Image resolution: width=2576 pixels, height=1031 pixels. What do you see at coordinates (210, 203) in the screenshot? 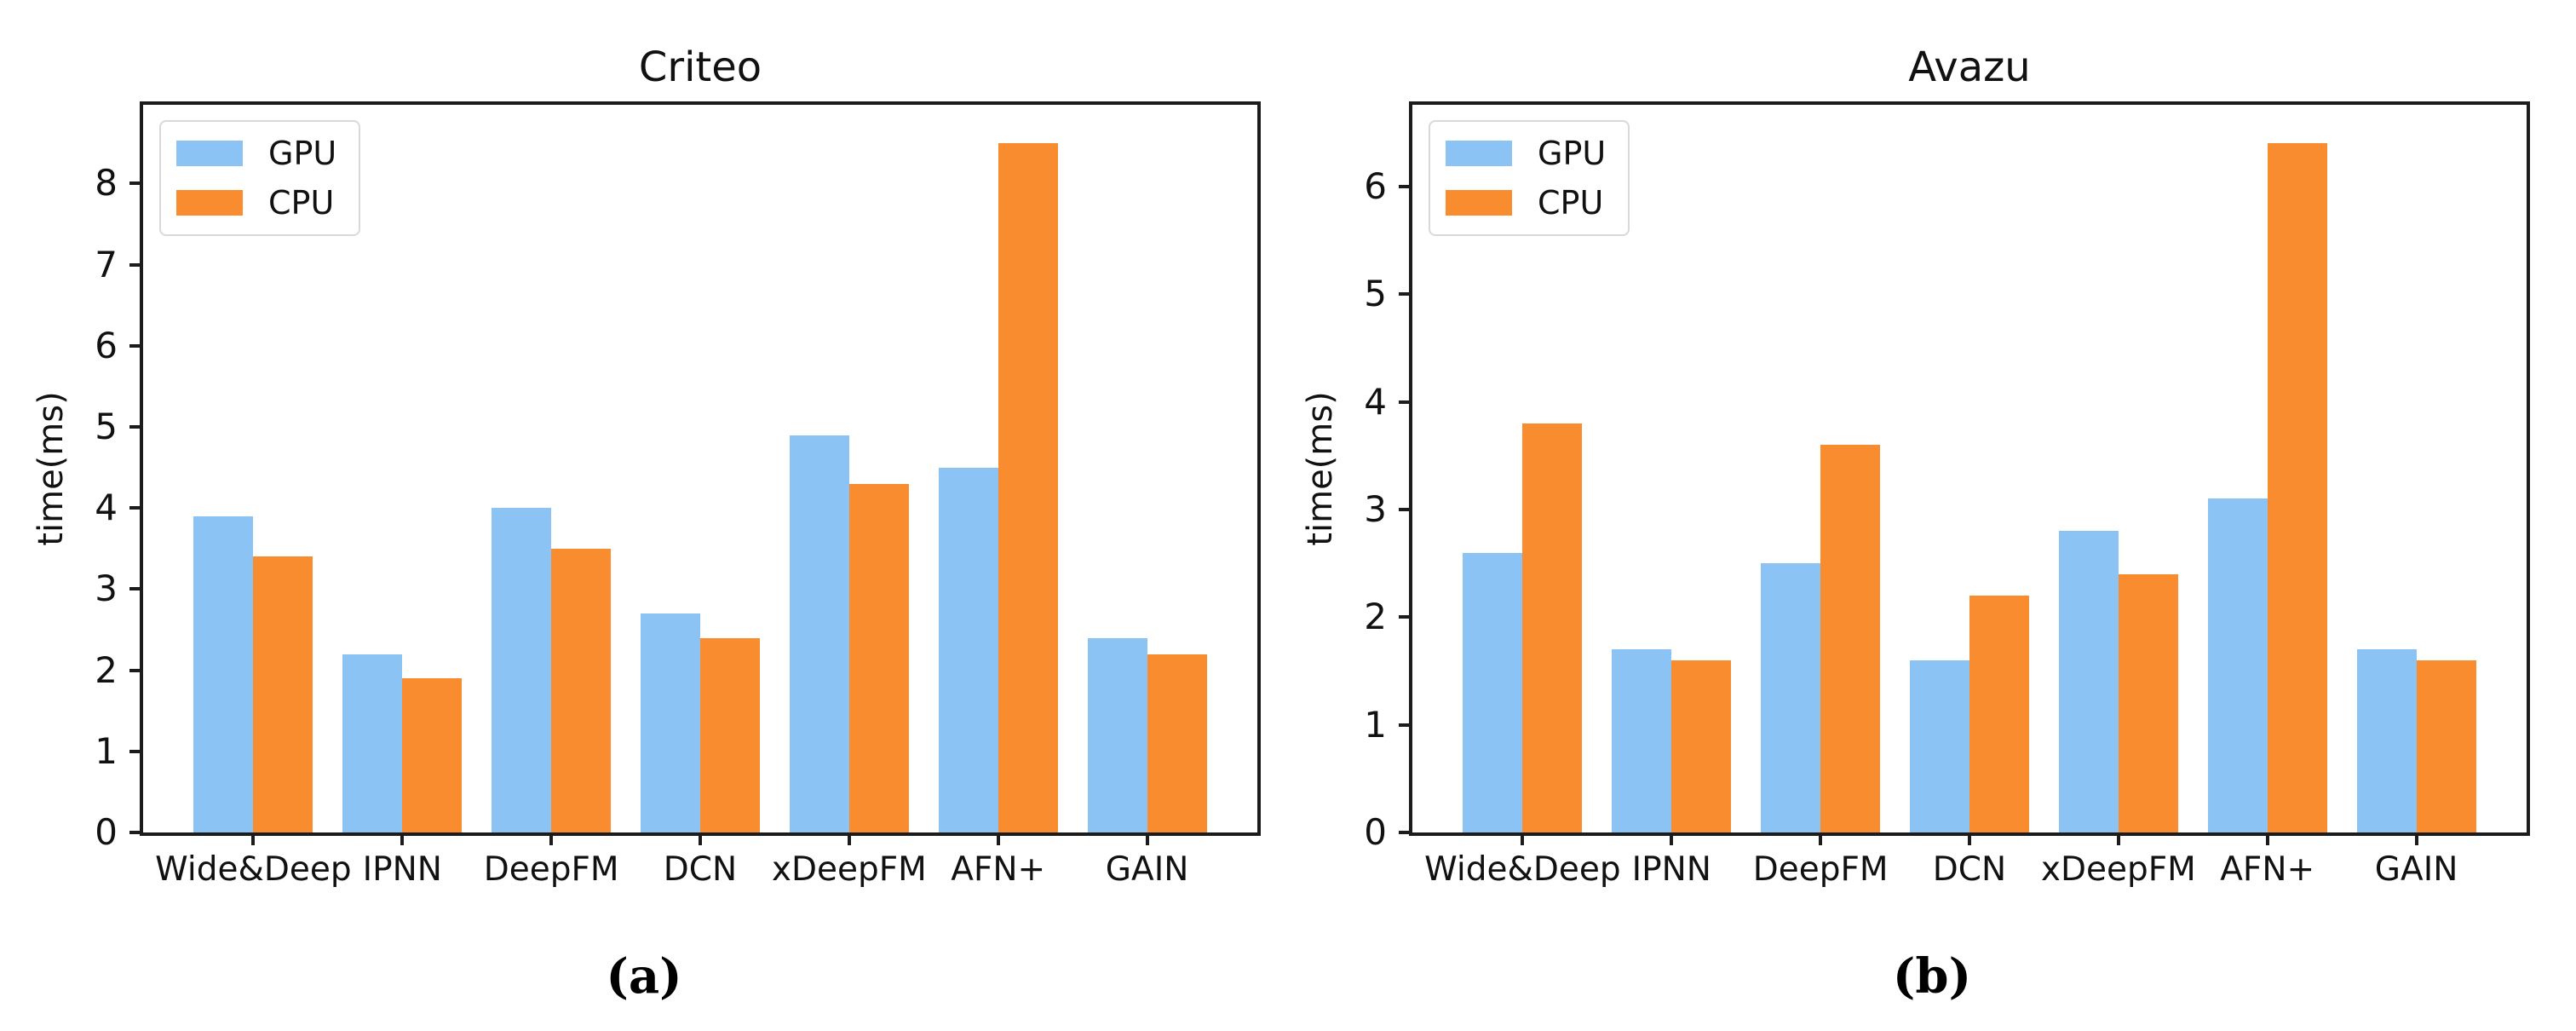
I see `cpu-swatch-icon` at bounding box center [210, 203].